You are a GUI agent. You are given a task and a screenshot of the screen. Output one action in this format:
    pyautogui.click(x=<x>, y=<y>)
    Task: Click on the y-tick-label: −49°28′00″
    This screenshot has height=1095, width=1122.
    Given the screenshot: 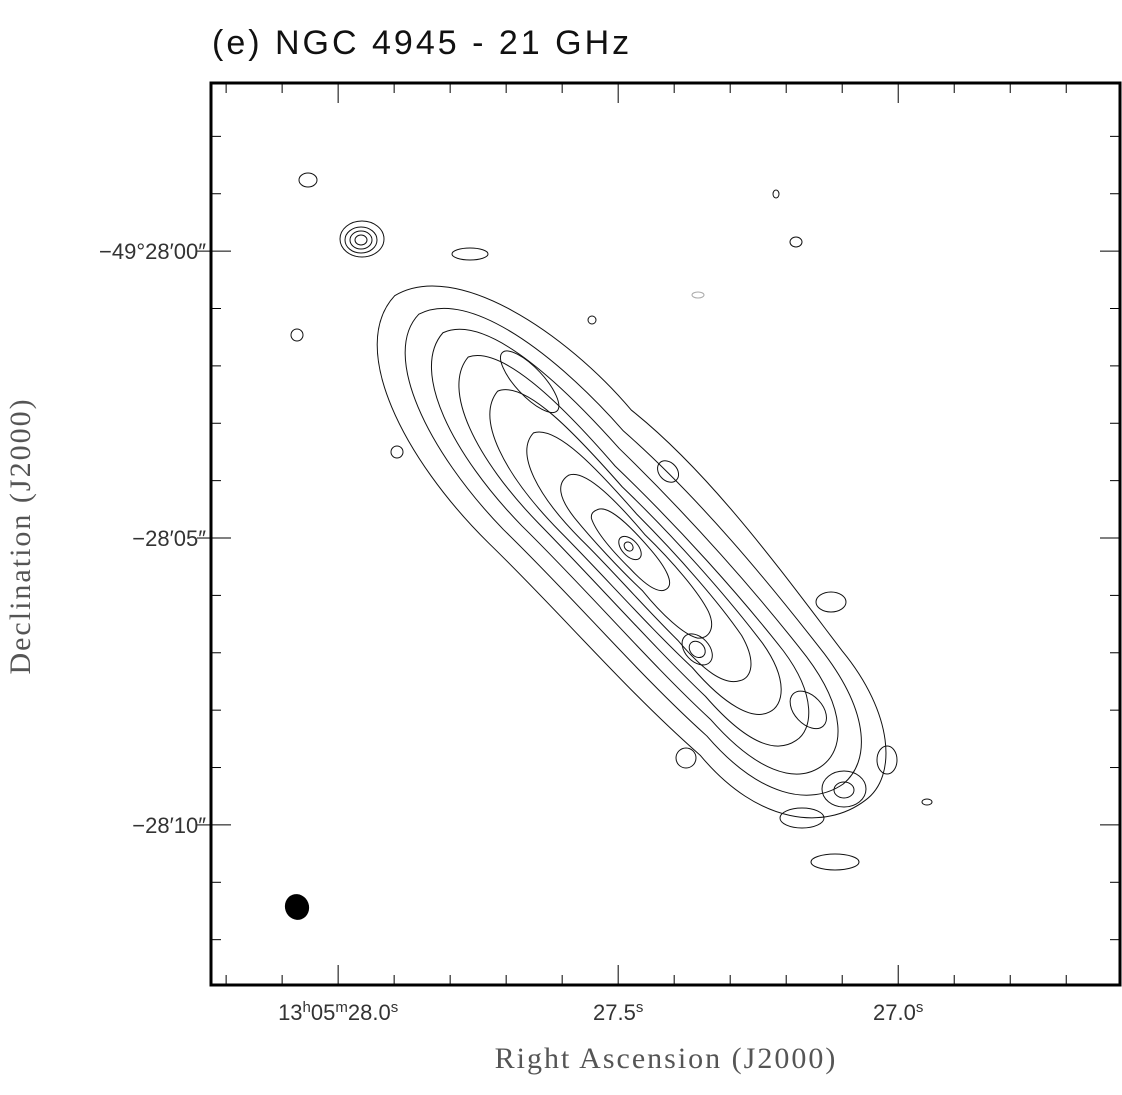 What is the action you would take?
    pyautogui.click(x=152, y=251)
    